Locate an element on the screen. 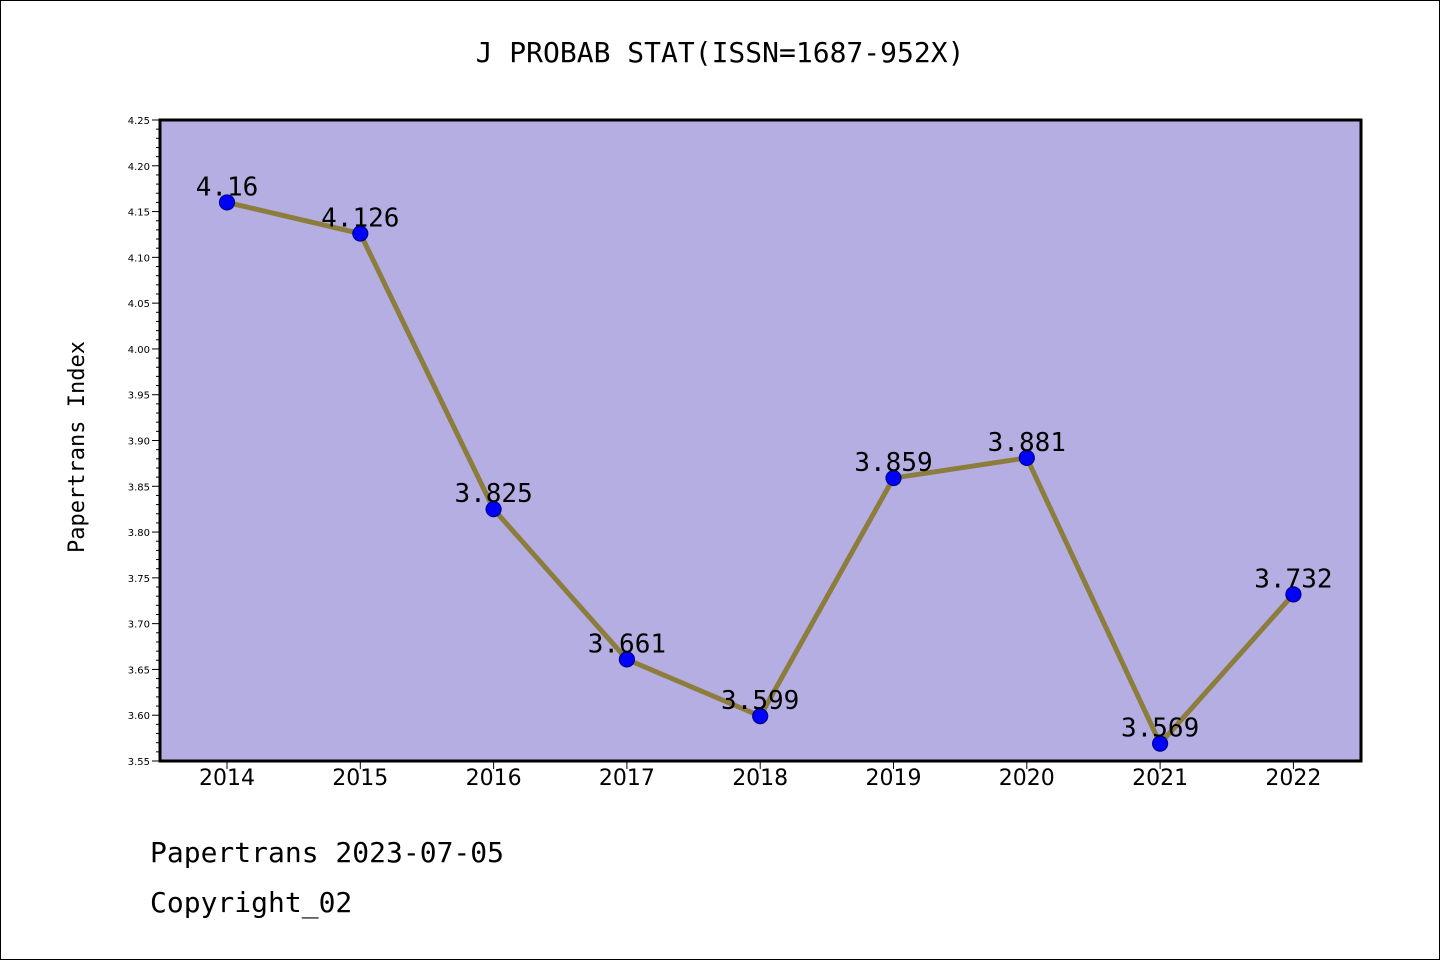 The image size is (1440, 960). data-label: 3.599 is located at coordinates (760, 701).